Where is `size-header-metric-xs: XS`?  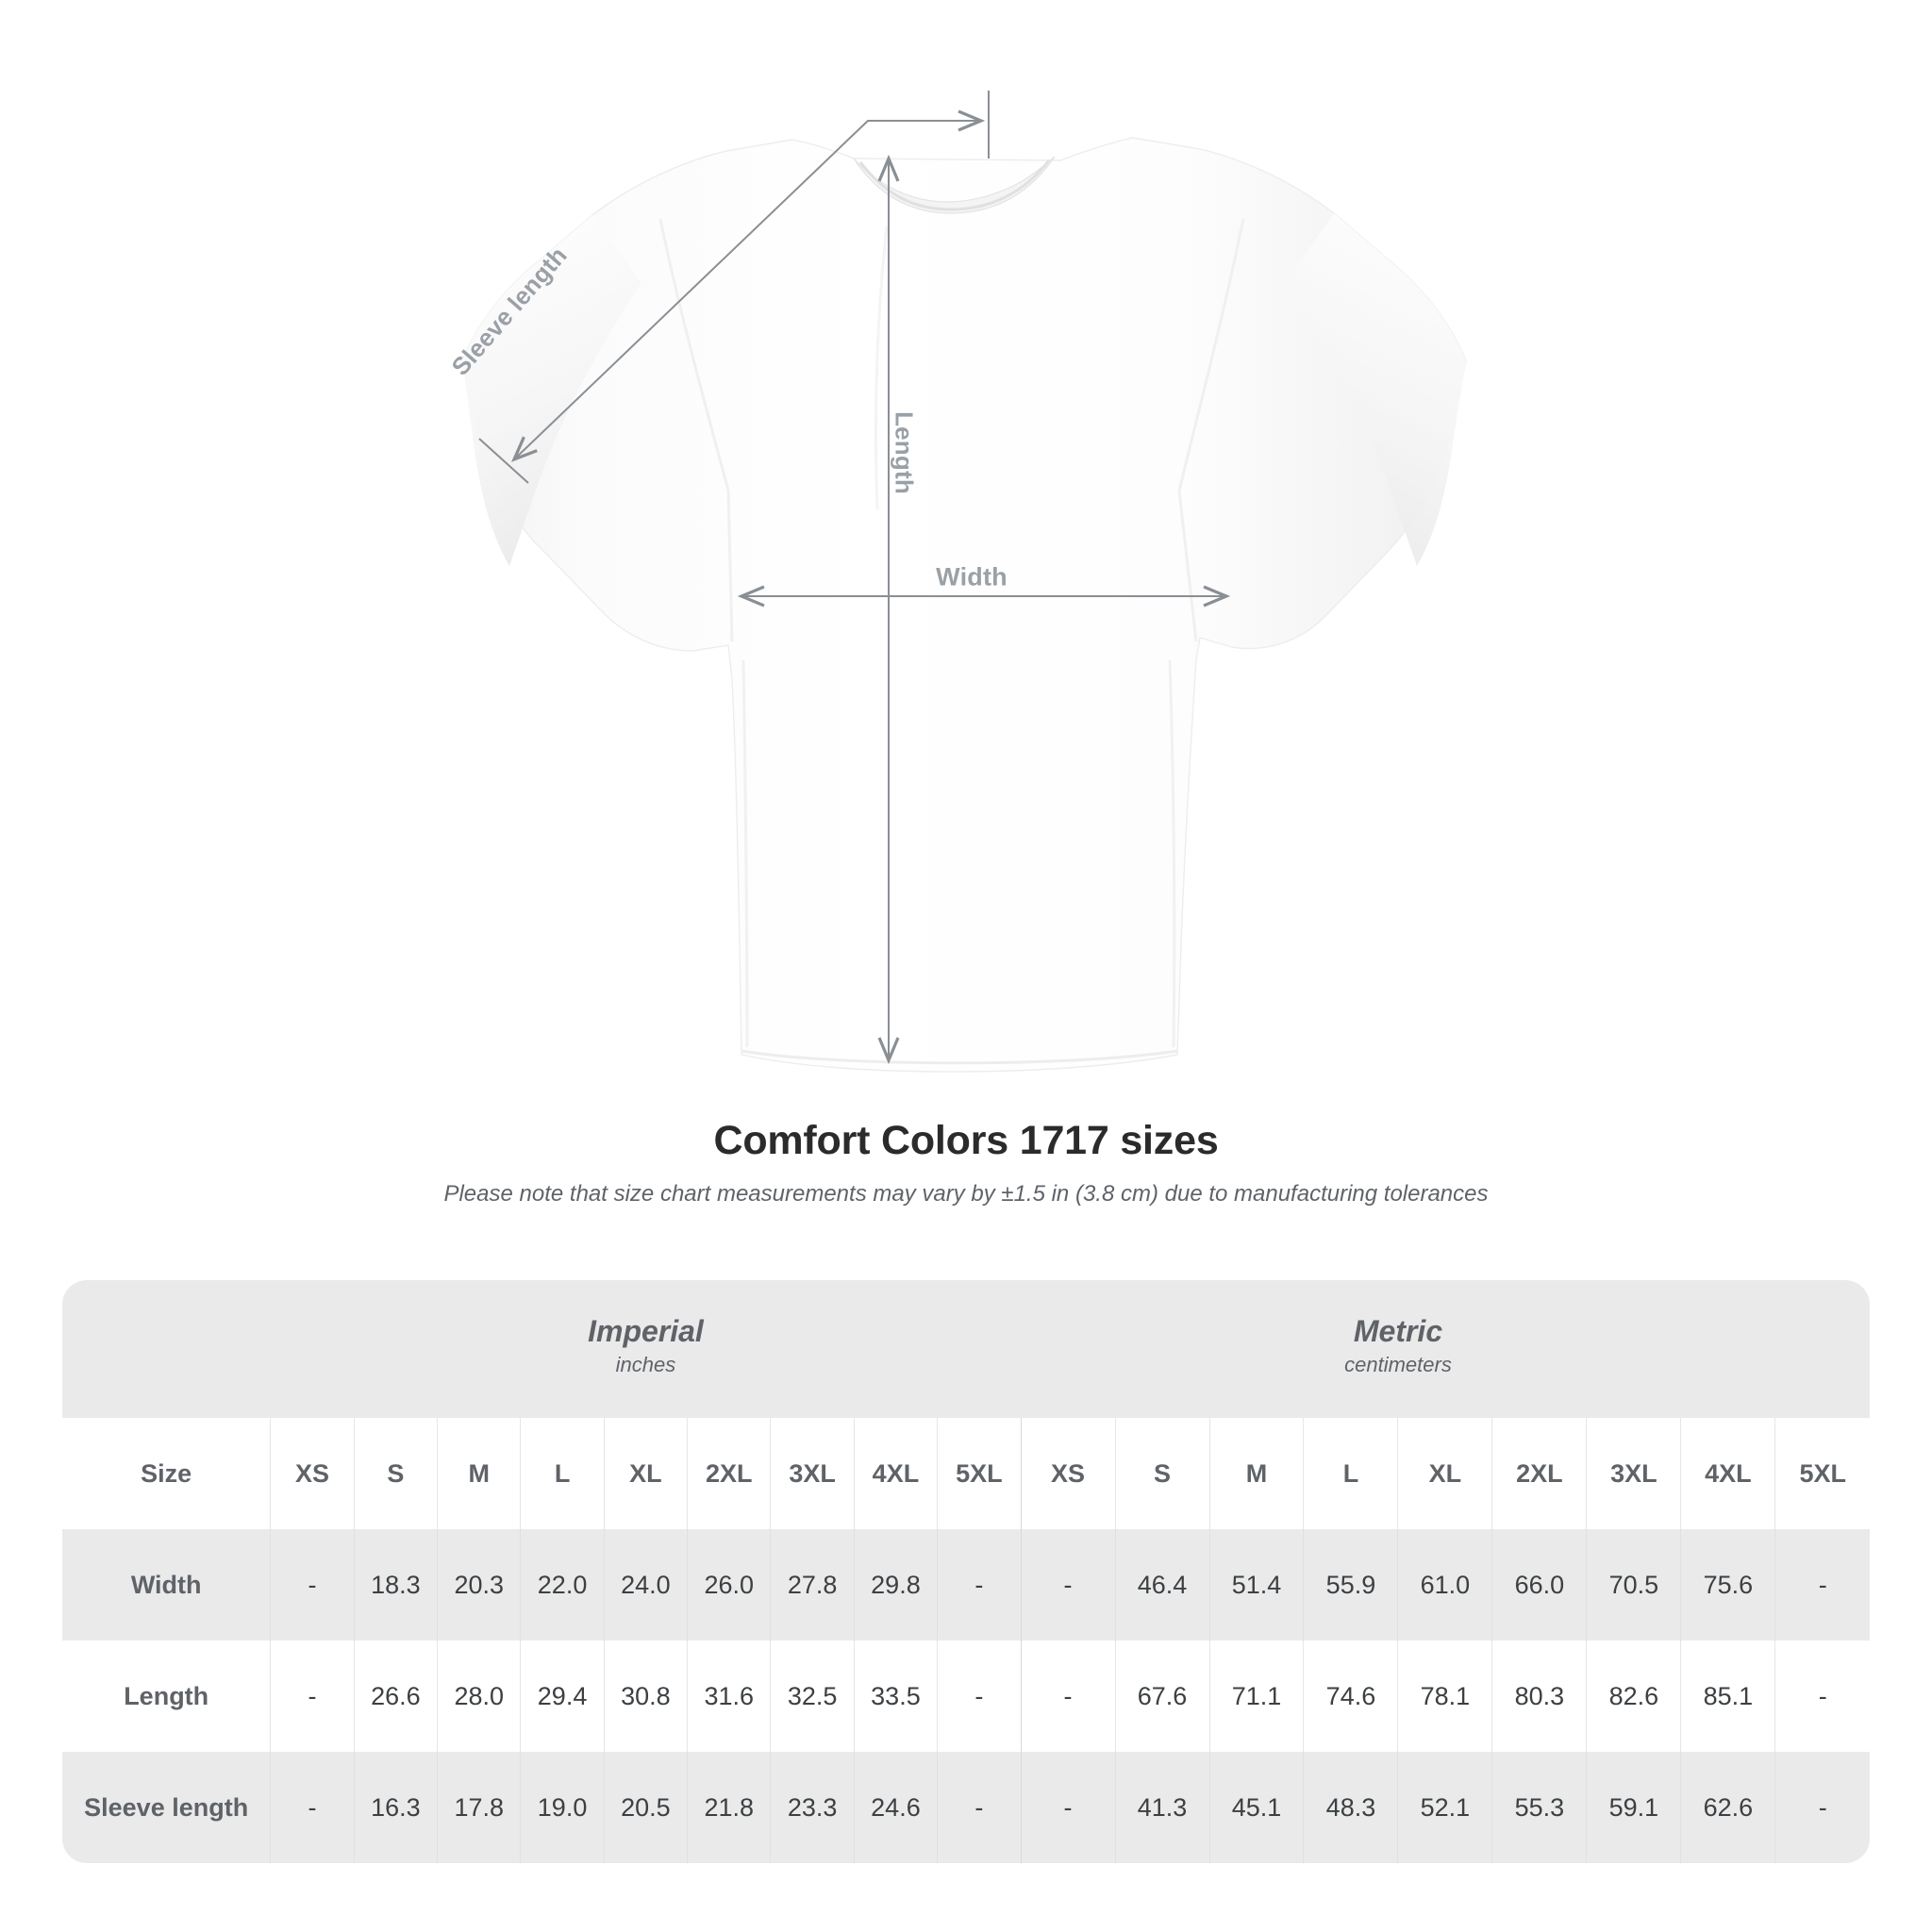 size-header-metric-xs: XS is located at coordinates (1068, 1473).